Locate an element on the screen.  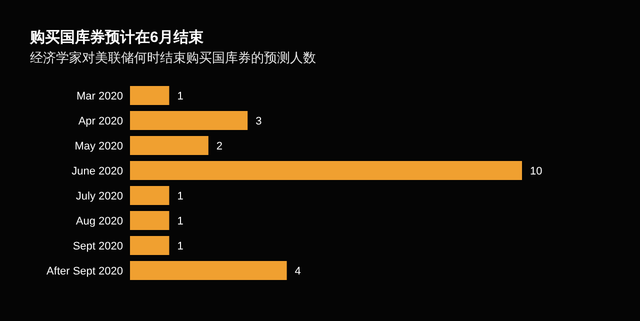
data-label: 4 is located at coordinates (297, 272).